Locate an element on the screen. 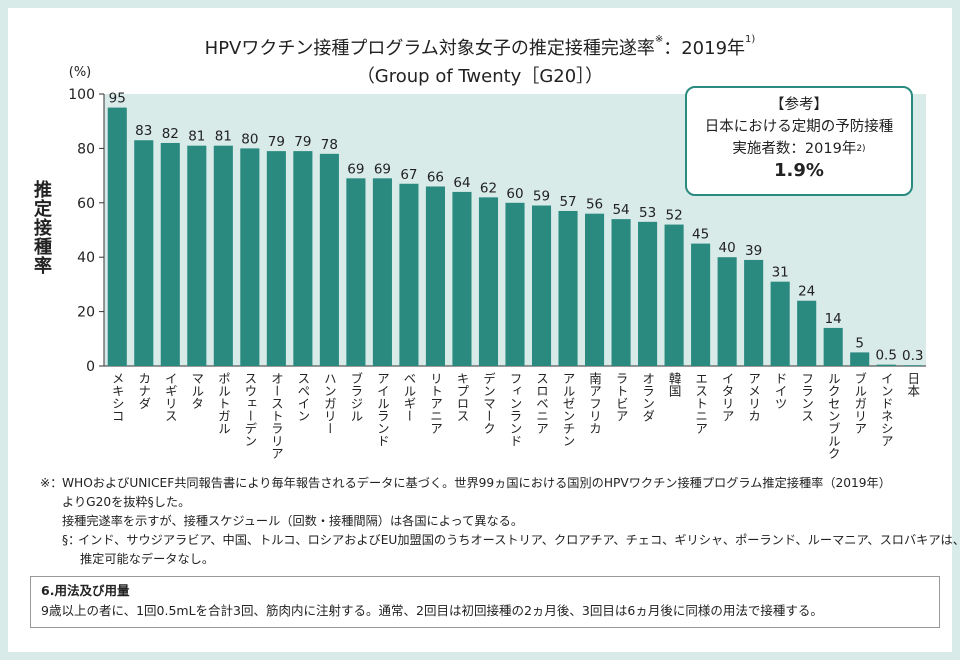 This screenshot has height=660, width=960. category-label: キプロス is located at coordinates (461, 397).